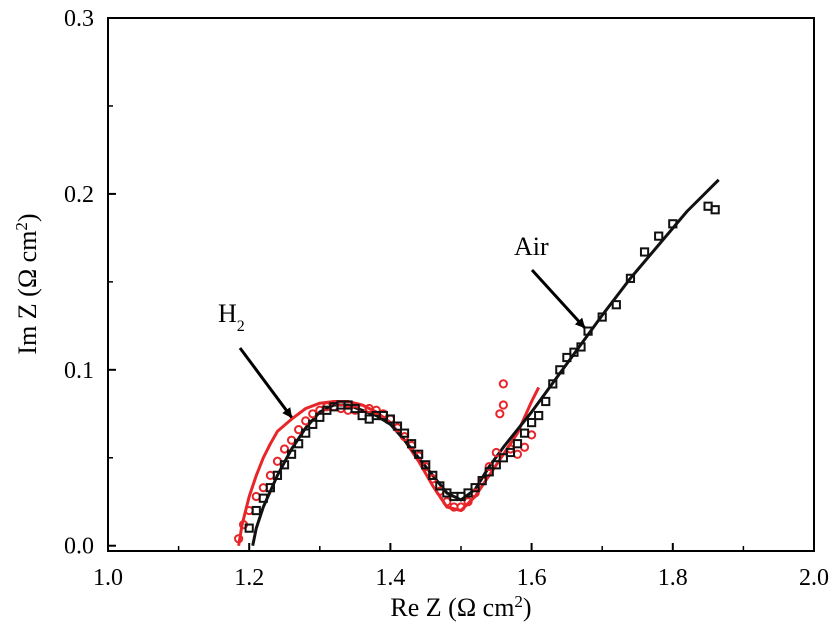 This screenshot has width=836, height=635. Describe the element at coordinates (79, 19) in the screenshot. I see `y-tick-label: 0.3` at that location.